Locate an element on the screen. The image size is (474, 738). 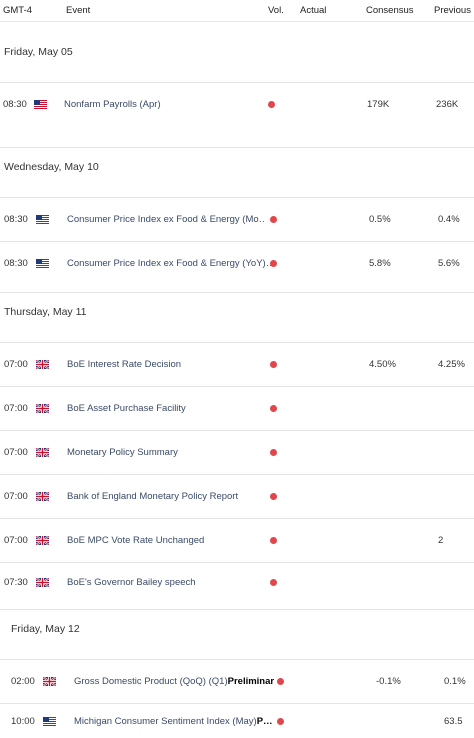
event-row: 08:30 Nonfarm Payrolls (Apr) 179K 236K is located at coordinates (237, 104).